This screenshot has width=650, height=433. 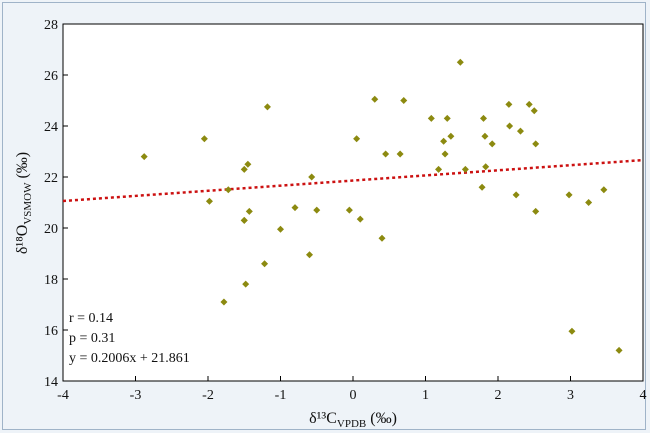 I want to click on y-tick-label: 22, so click(x=51, y=178).